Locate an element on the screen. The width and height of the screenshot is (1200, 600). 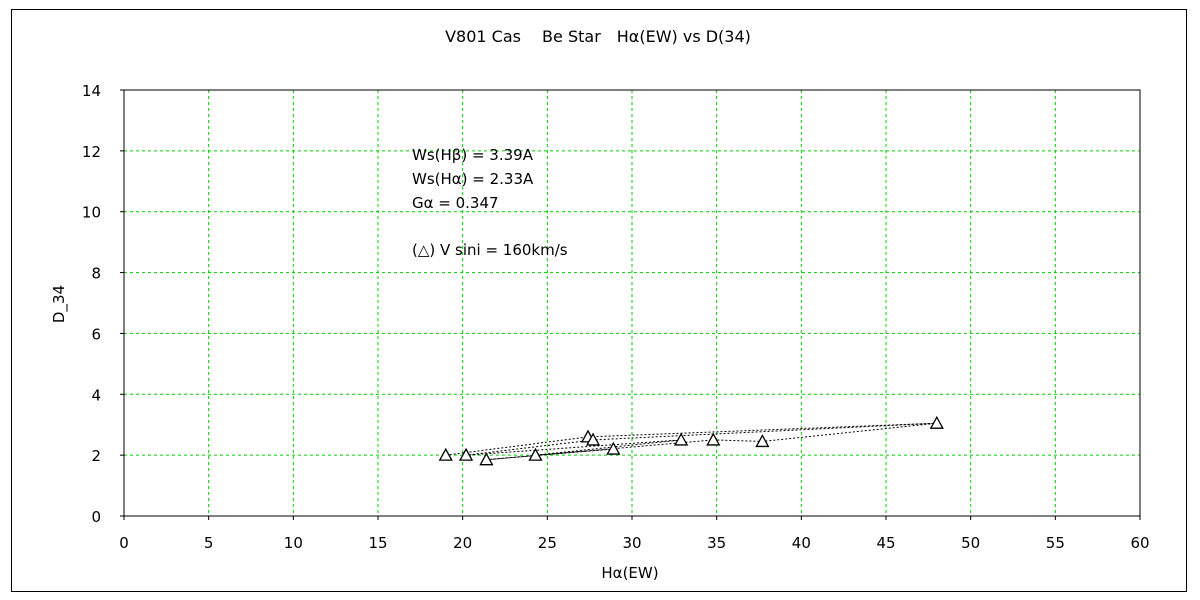
series is located at coordinates (691, 440).